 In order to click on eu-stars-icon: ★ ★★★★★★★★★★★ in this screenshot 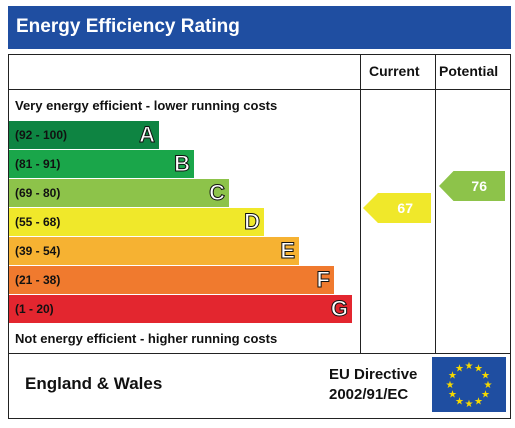, I will do `click(469, 385)`.